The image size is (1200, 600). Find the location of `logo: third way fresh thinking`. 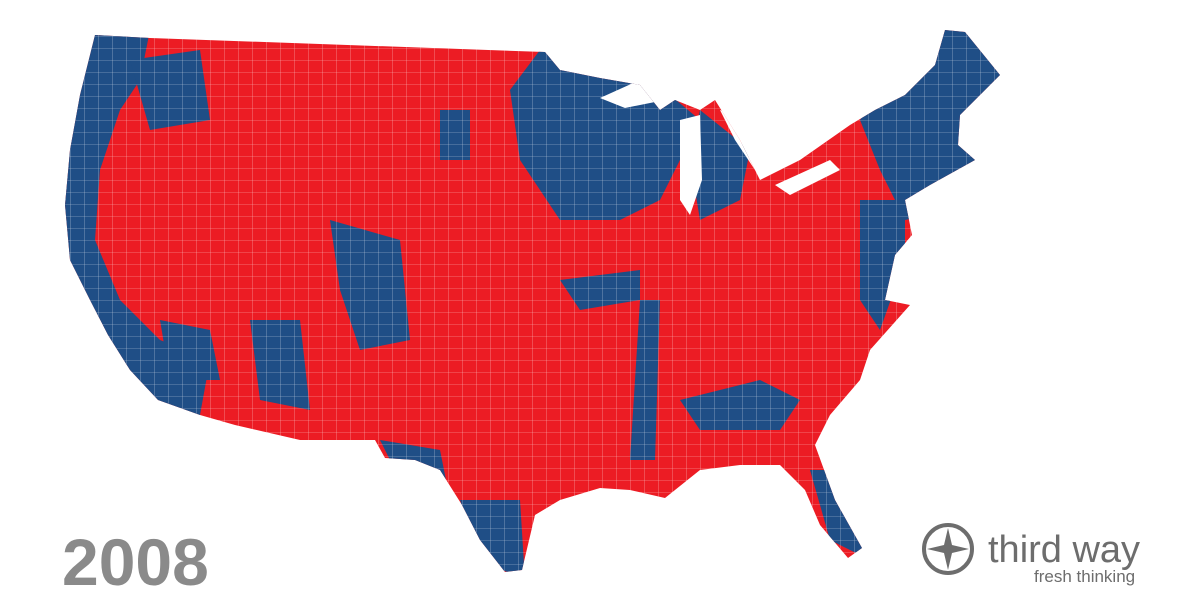

logo: third way fresh thinking is located at coordinates (1031, 554).